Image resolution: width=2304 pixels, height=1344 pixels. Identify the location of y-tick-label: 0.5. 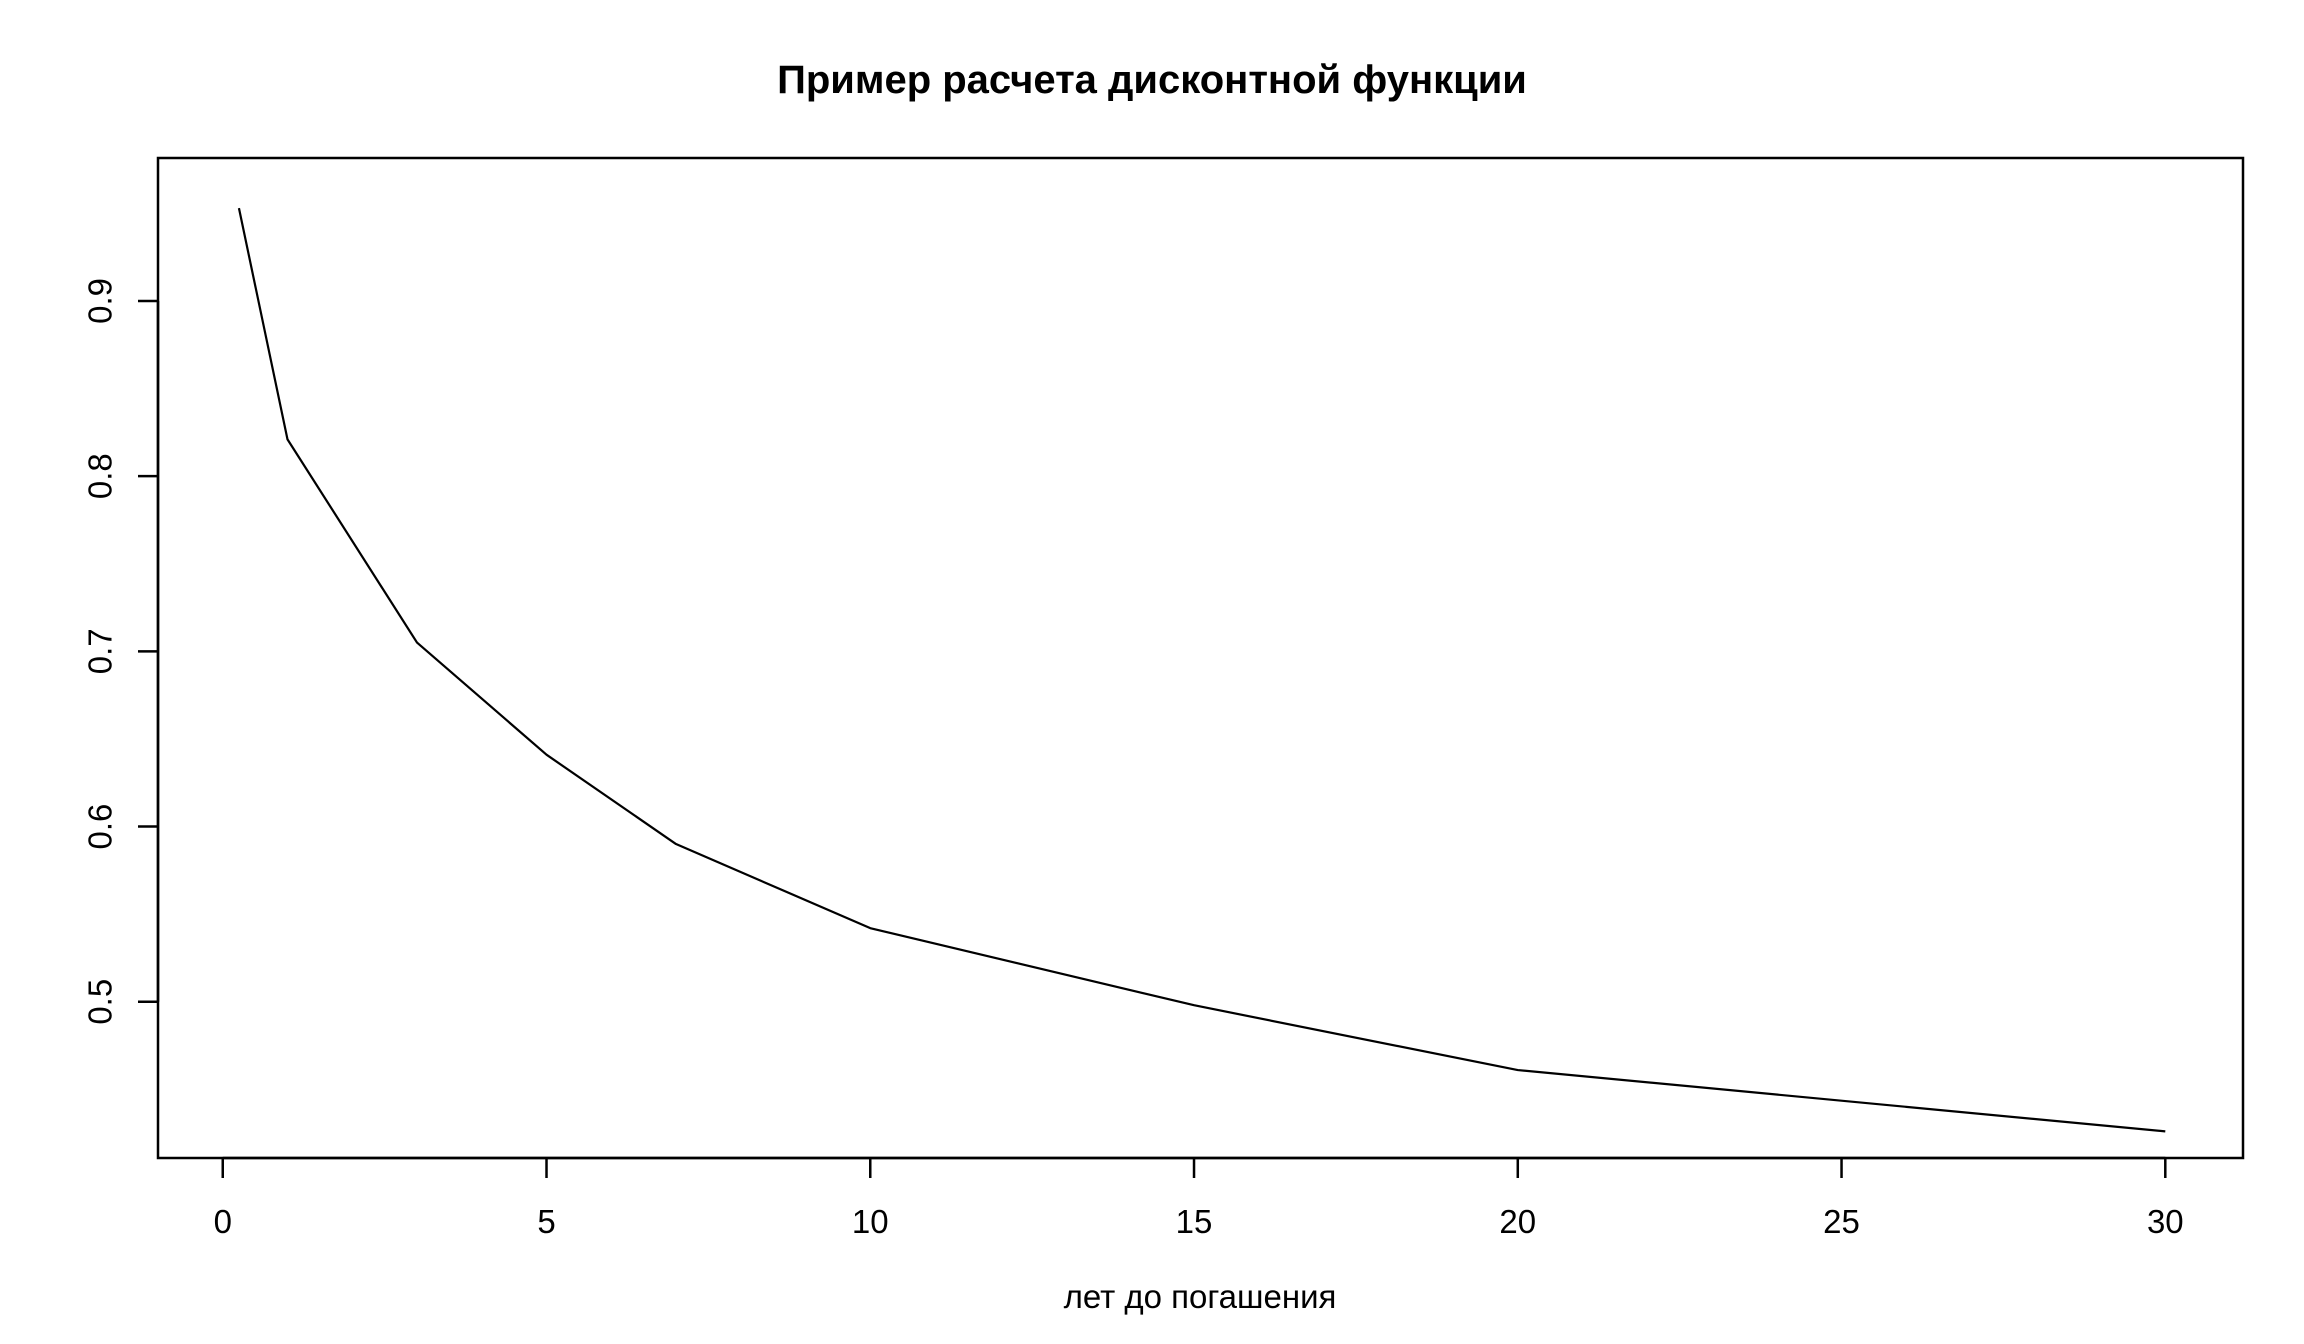
(100, 1002).